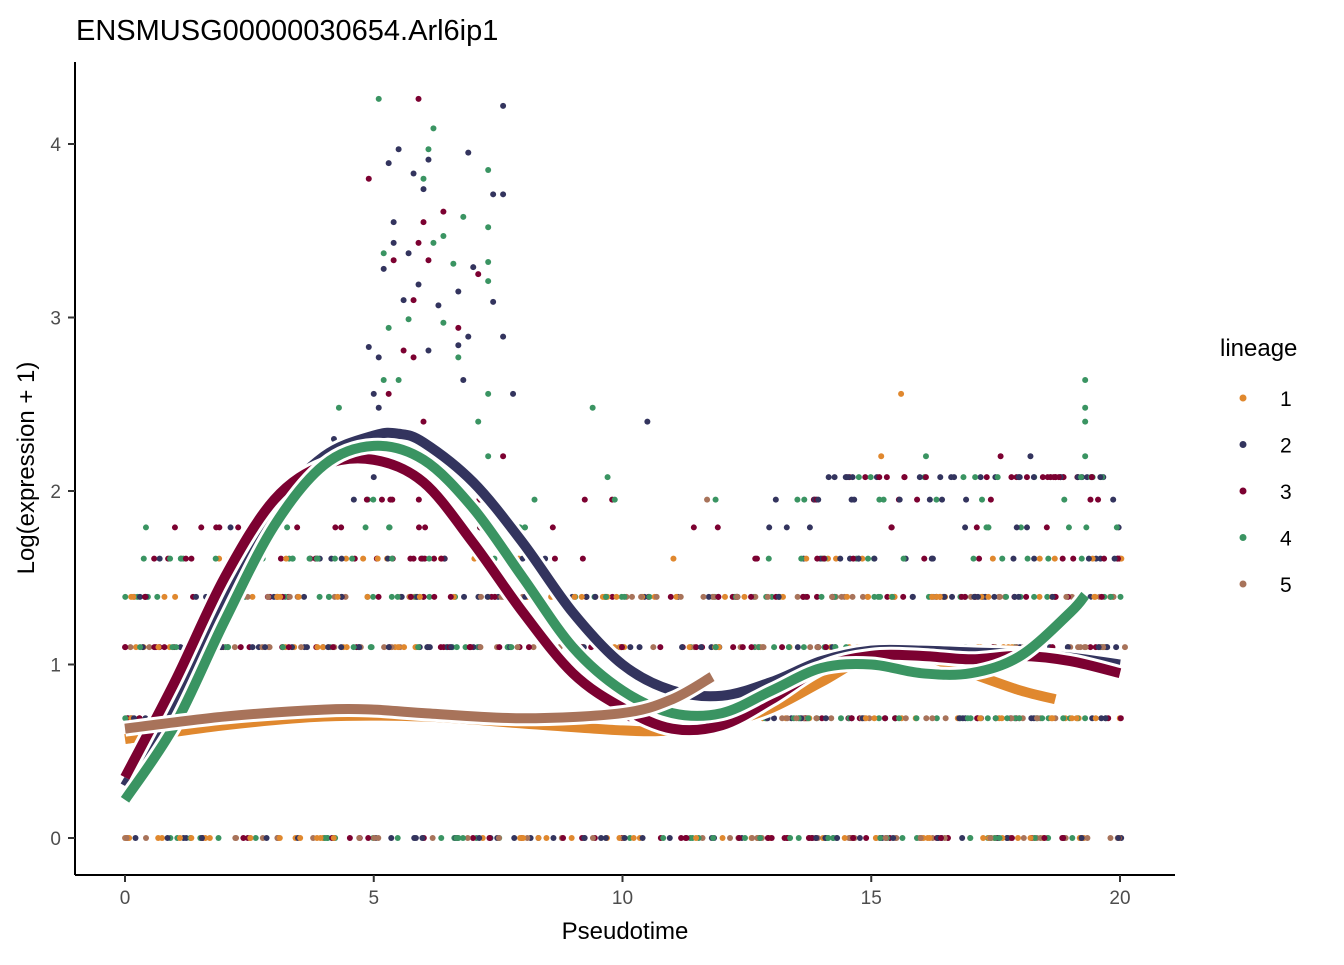 This screenshot has width=1344, height=965. Describe the element at coordinates (55, 145) in the screenshot. I see `y-tick-label: 4` at that location.